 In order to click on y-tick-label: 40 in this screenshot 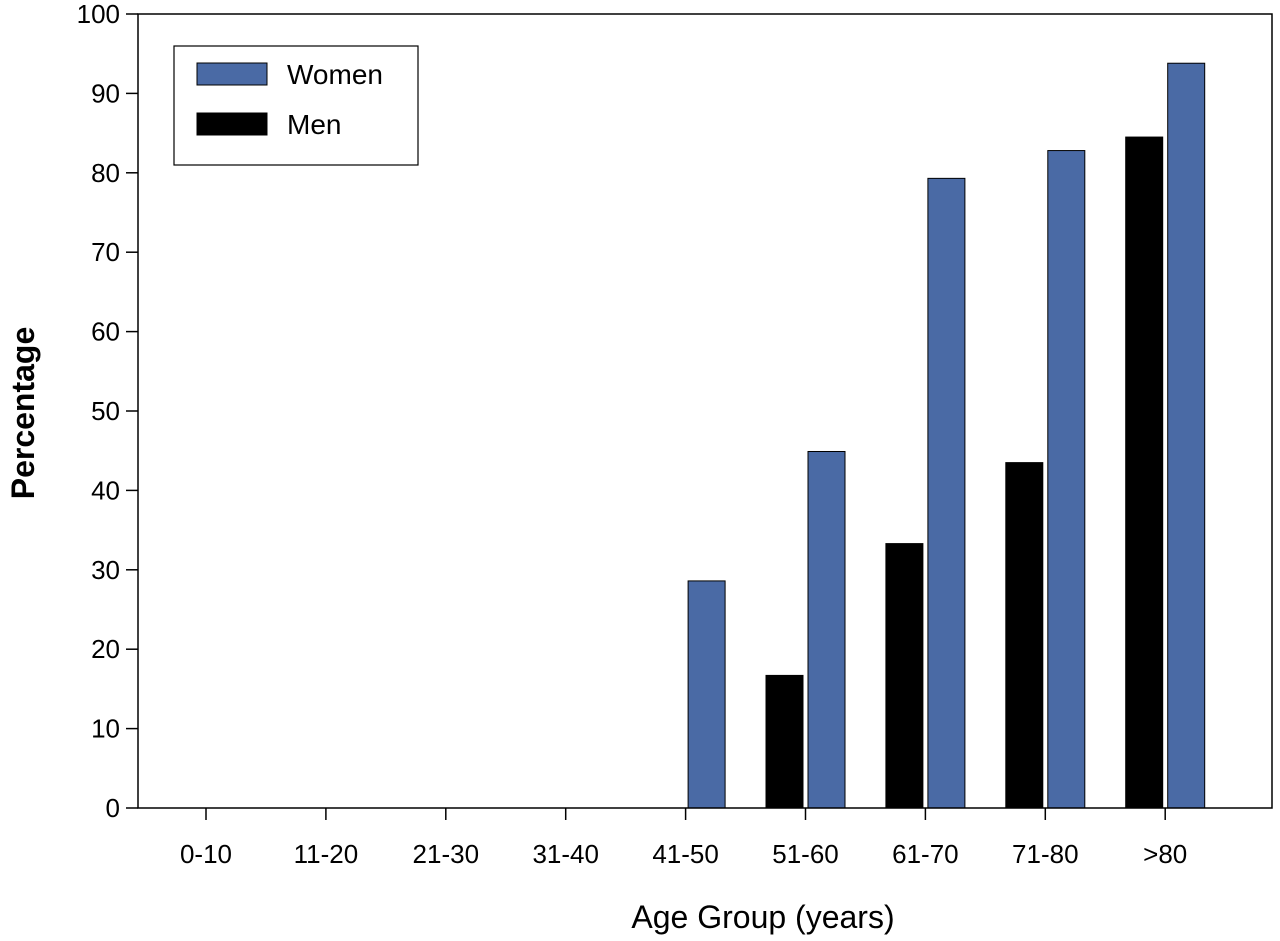, I will do `click(105, 490)`.